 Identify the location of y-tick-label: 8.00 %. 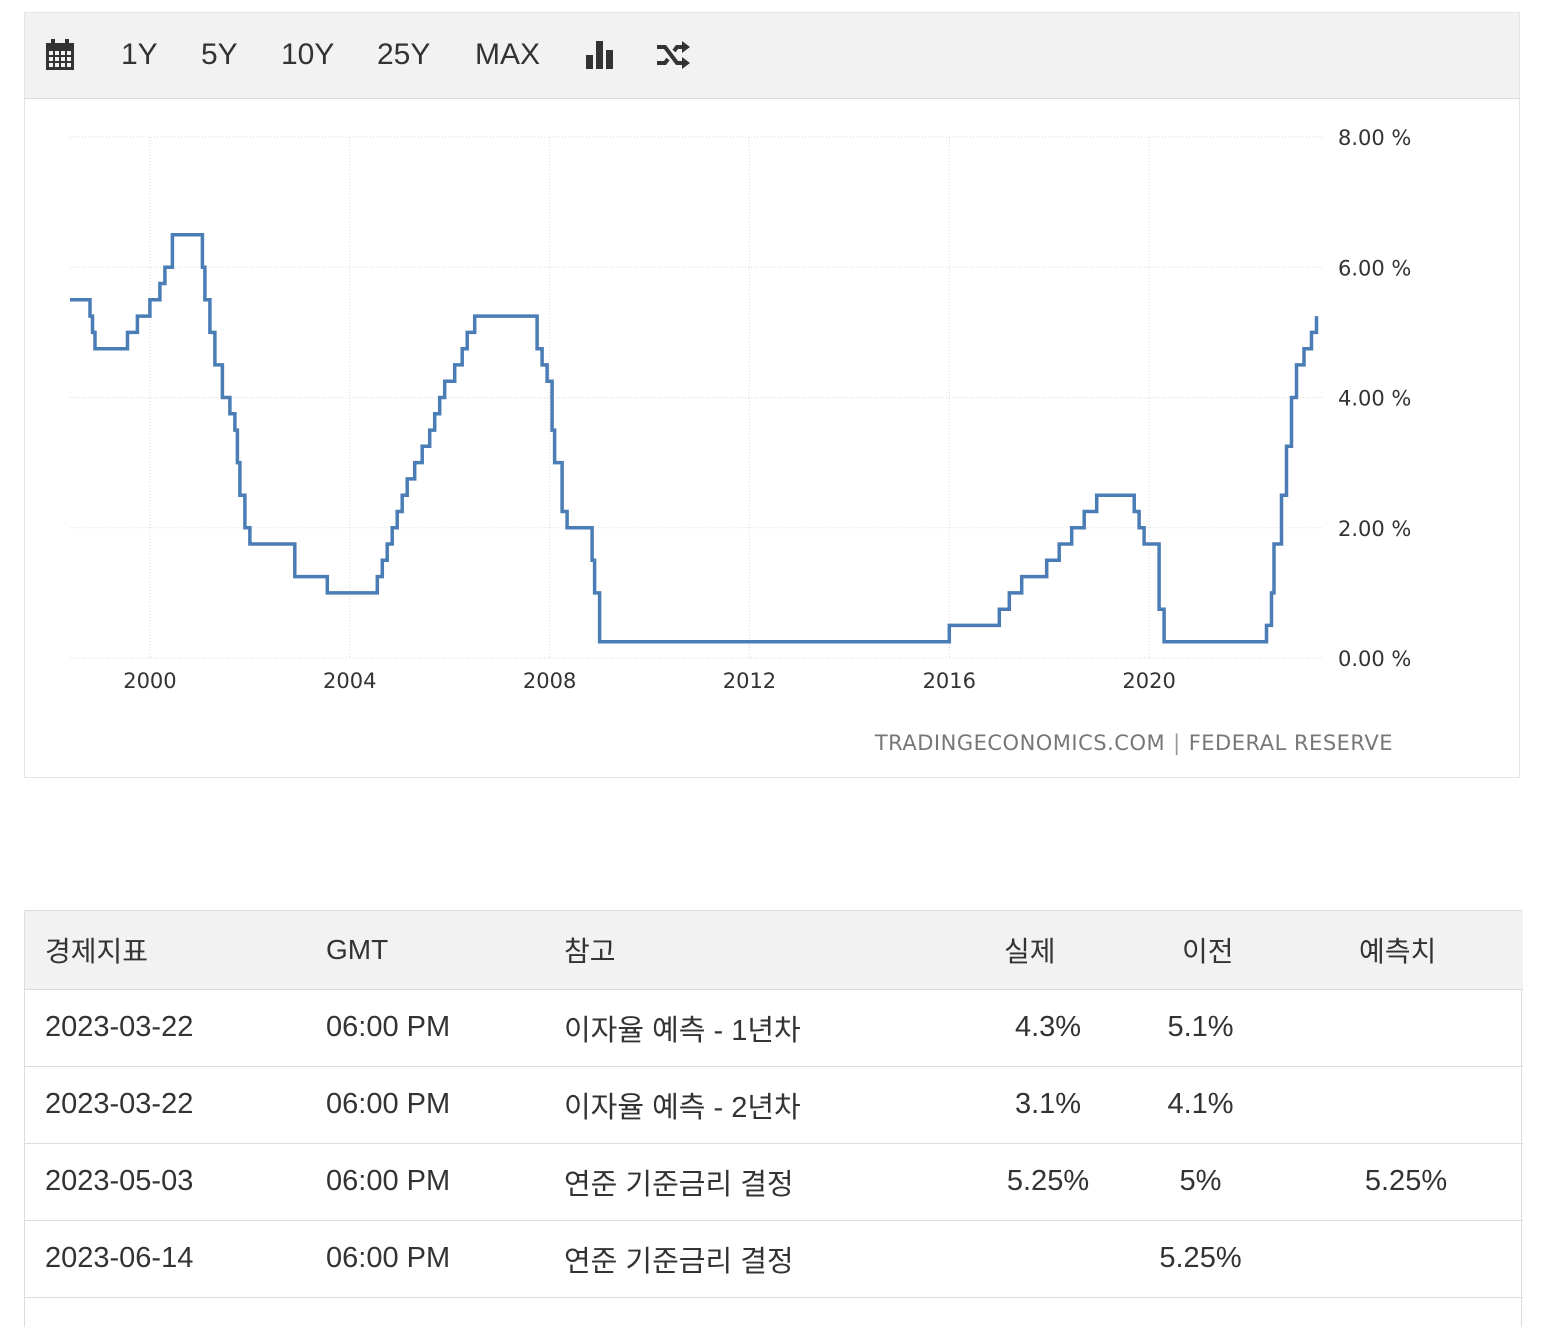
(1374, 138).